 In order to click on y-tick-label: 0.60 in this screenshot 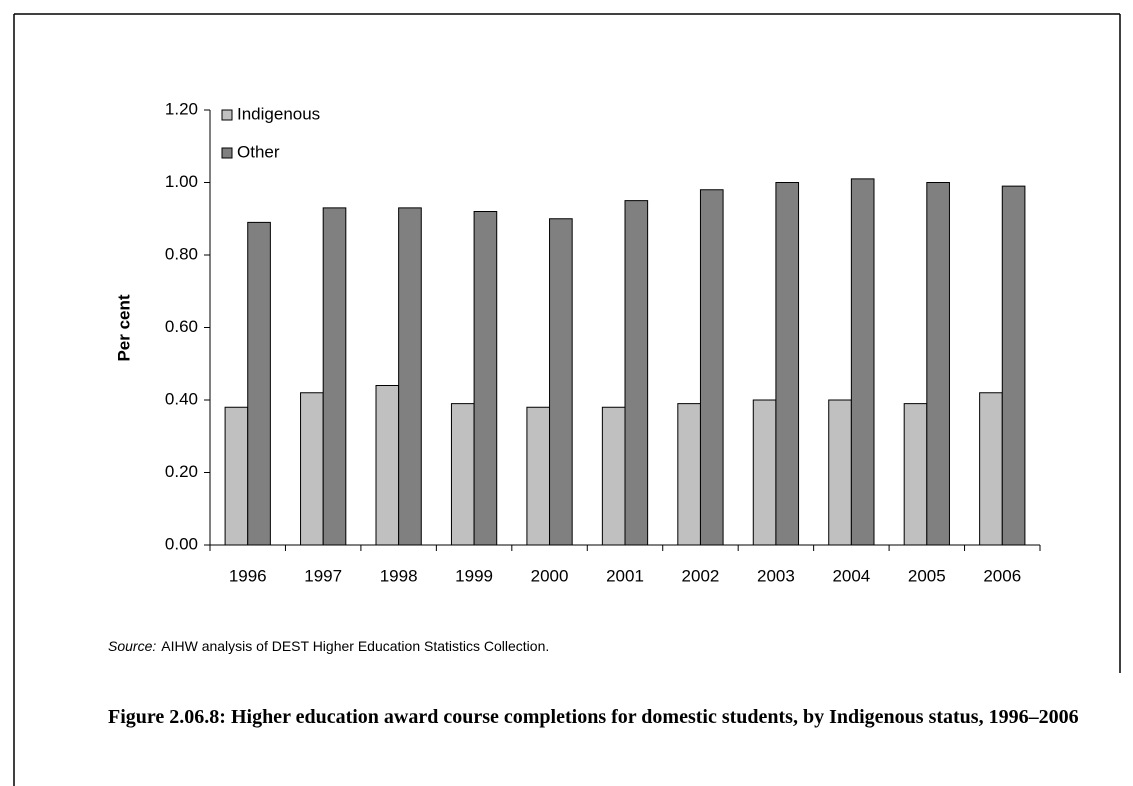, I will do `click(181, 326)`.